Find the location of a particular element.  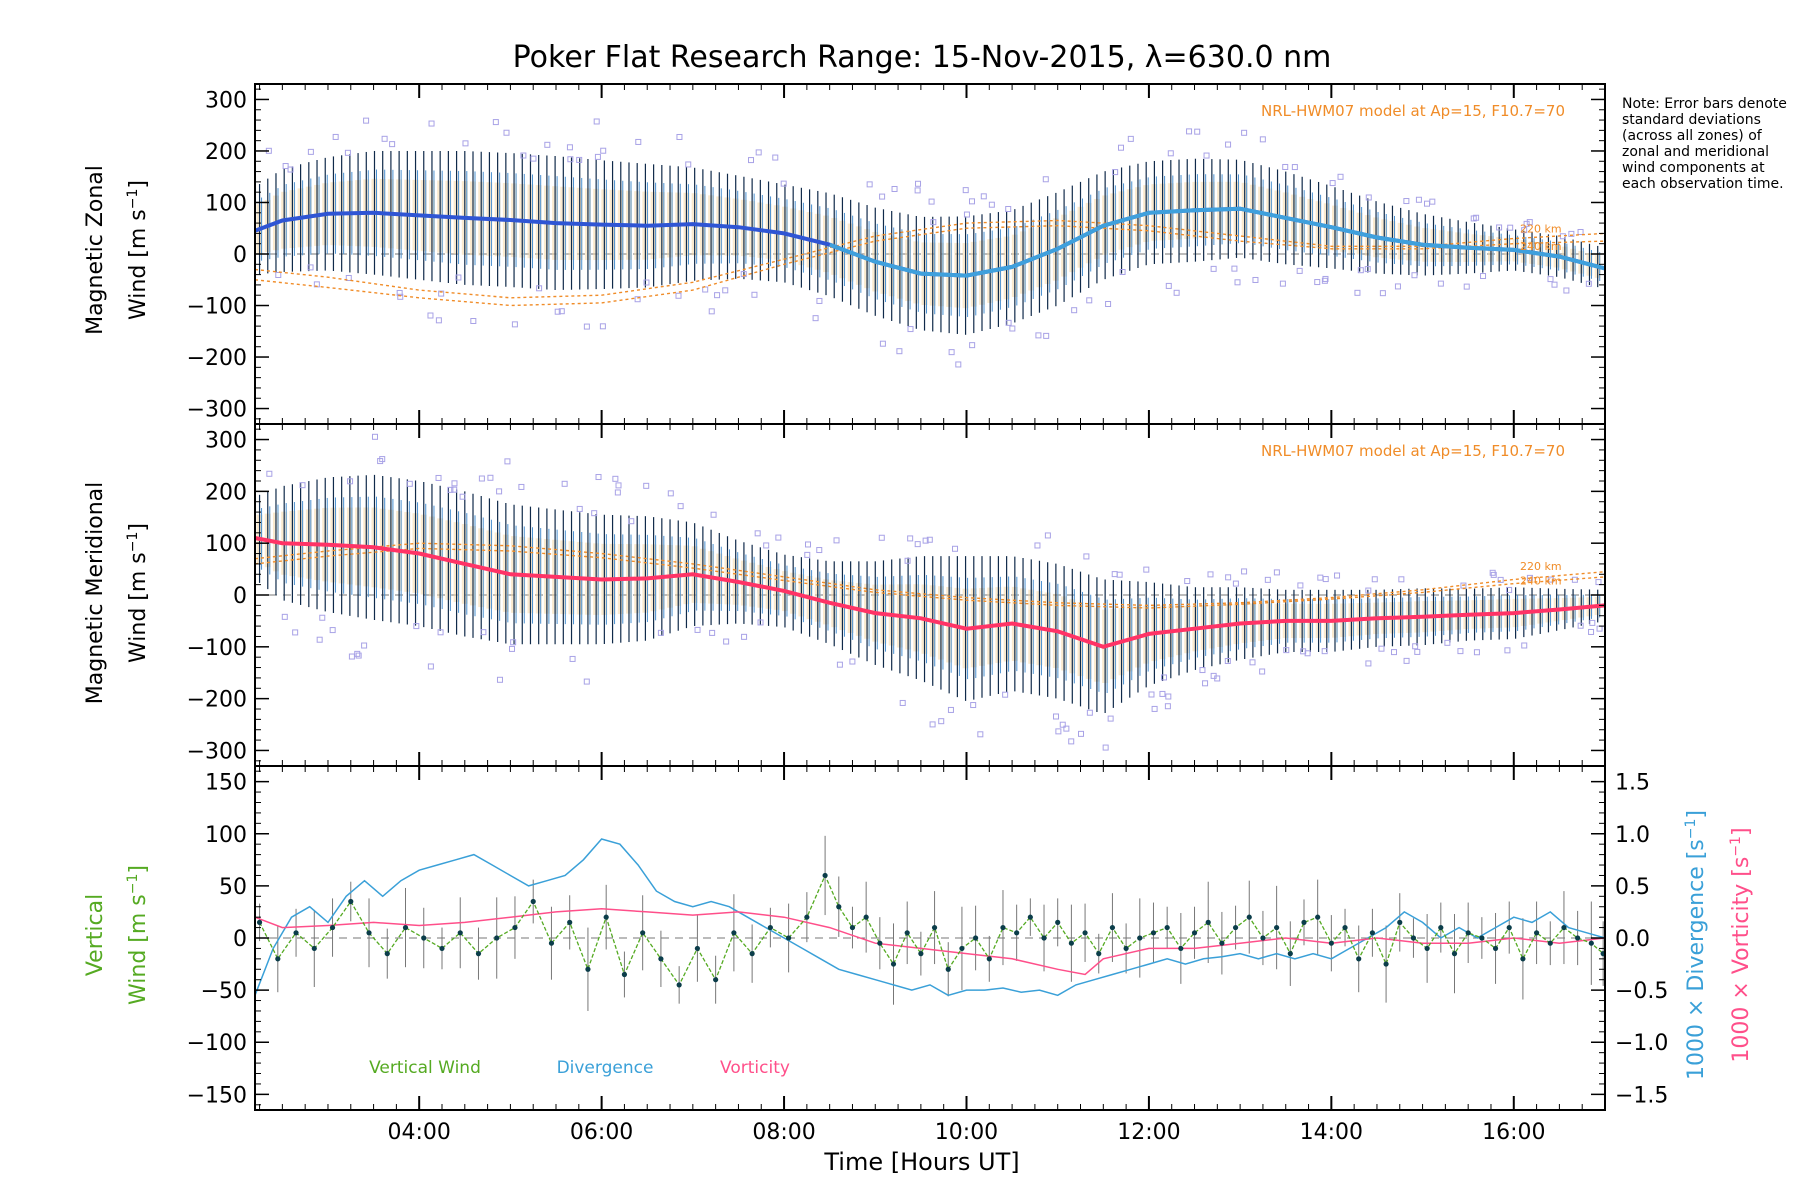

y2-tick-label: −0.5 is located at coordinates (1641, 991).